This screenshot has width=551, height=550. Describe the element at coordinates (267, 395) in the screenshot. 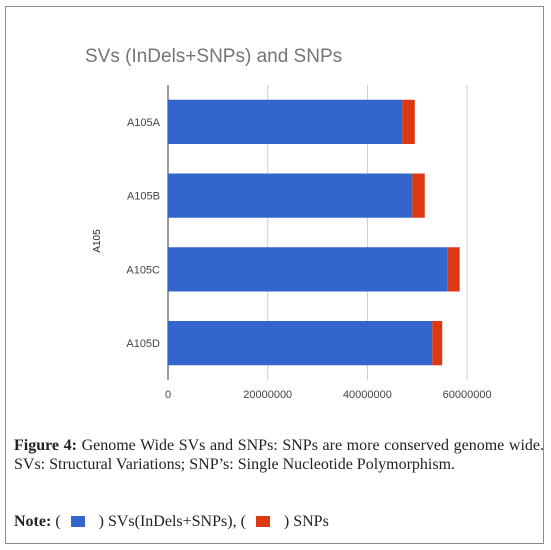

I see `x-tick-label: 20000000` at that location.